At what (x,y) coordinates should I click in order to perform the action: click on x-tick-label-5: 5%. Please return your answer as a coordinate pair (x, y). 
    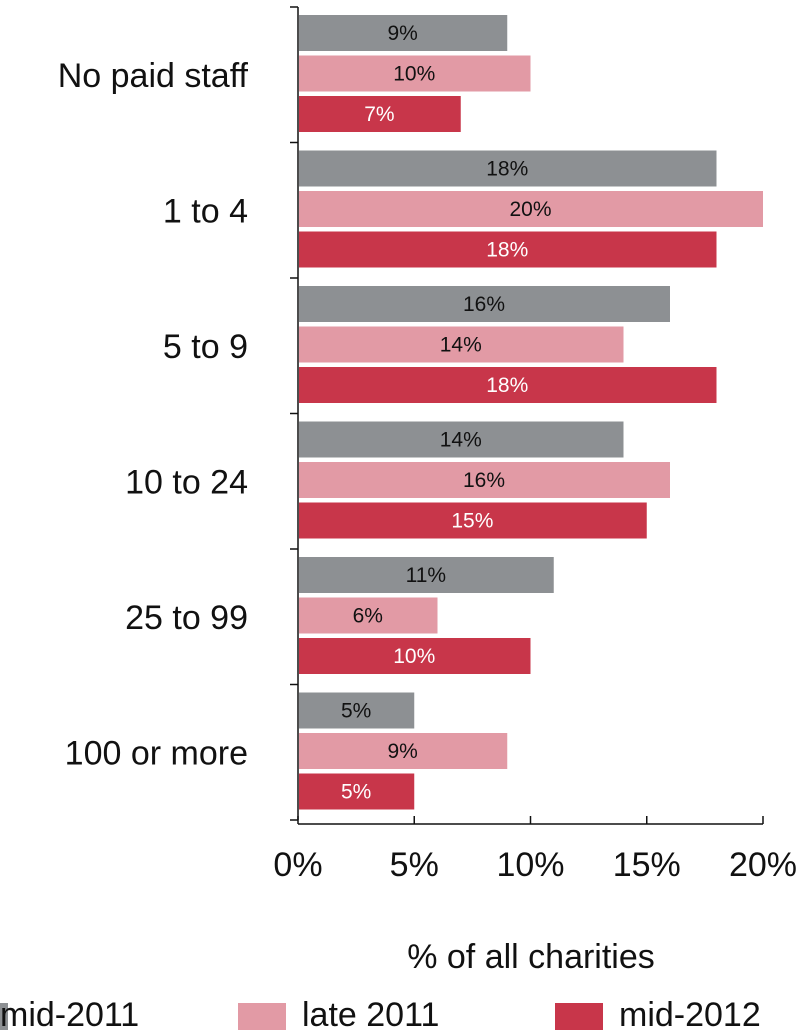
    Looking at the image, I should click on (414, 865).